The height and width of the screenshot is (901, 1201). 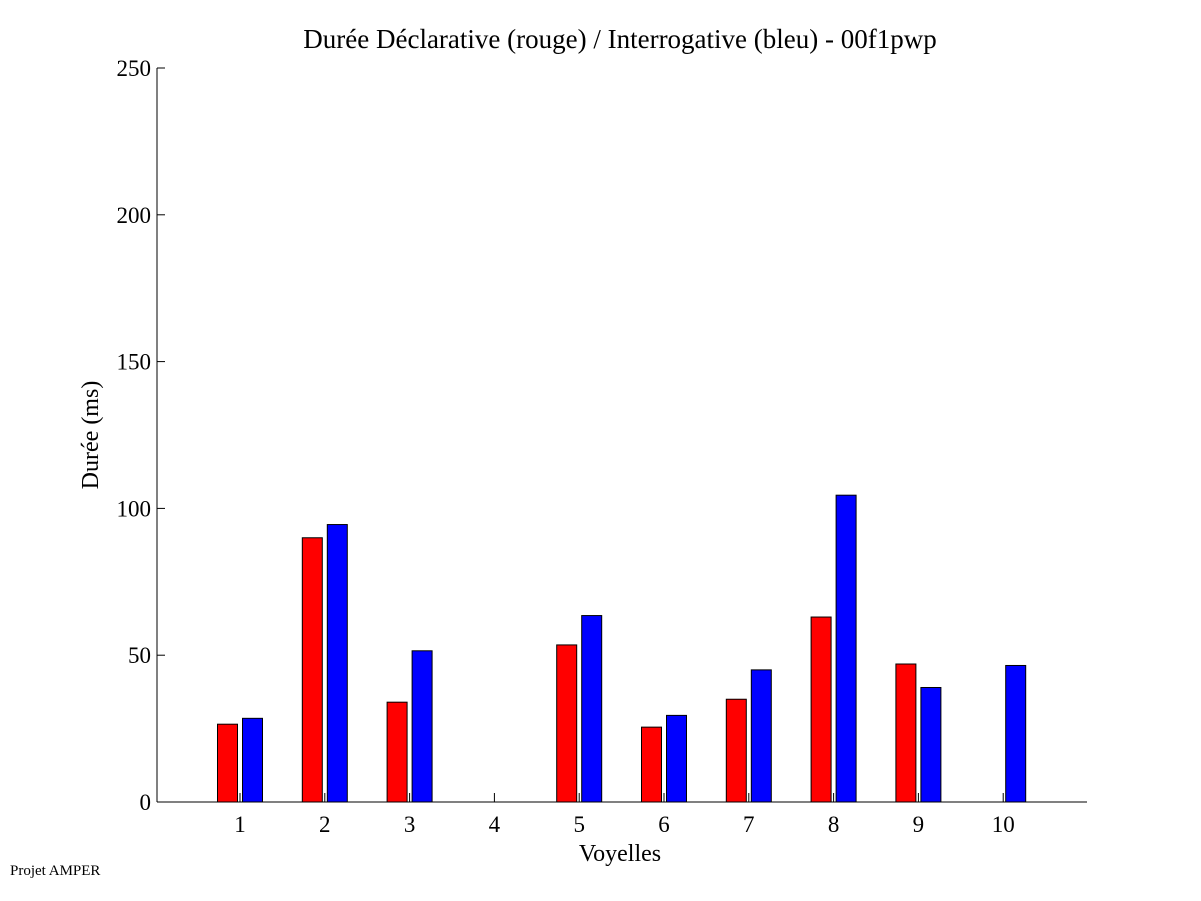 What do you see at coordinates (134, 508) in the screenshot?
I see `y-tick-label: 100` at bounding box center [134, 508].